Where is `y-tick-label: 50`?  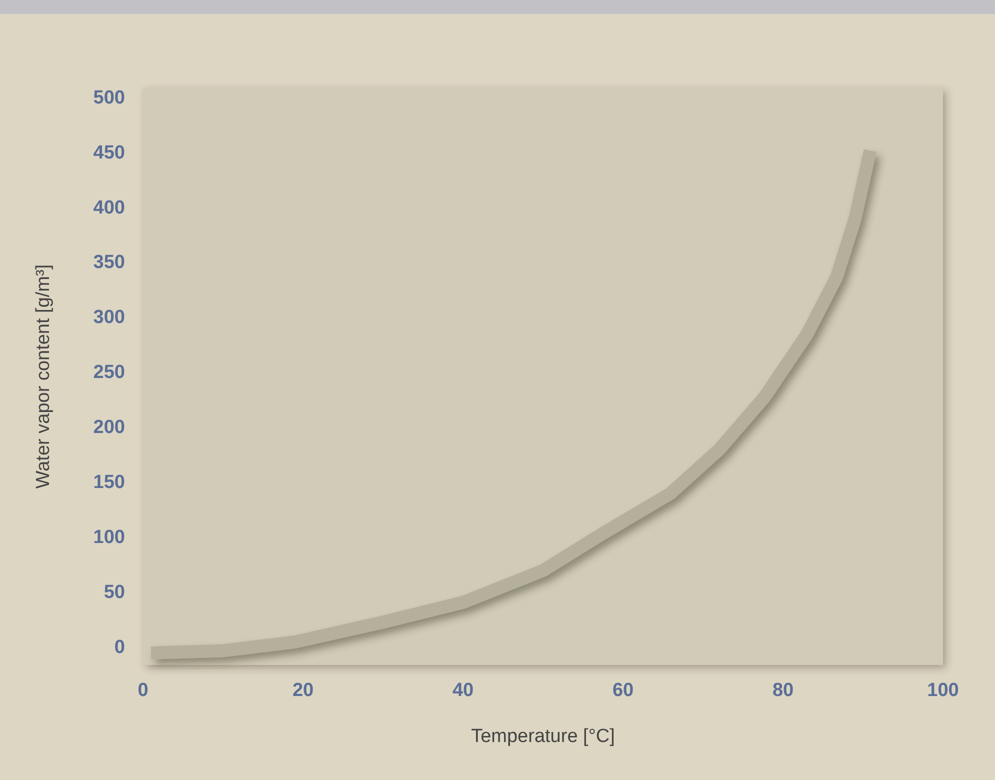
y-tick-label: 50 is located at coordinates (114, 592).